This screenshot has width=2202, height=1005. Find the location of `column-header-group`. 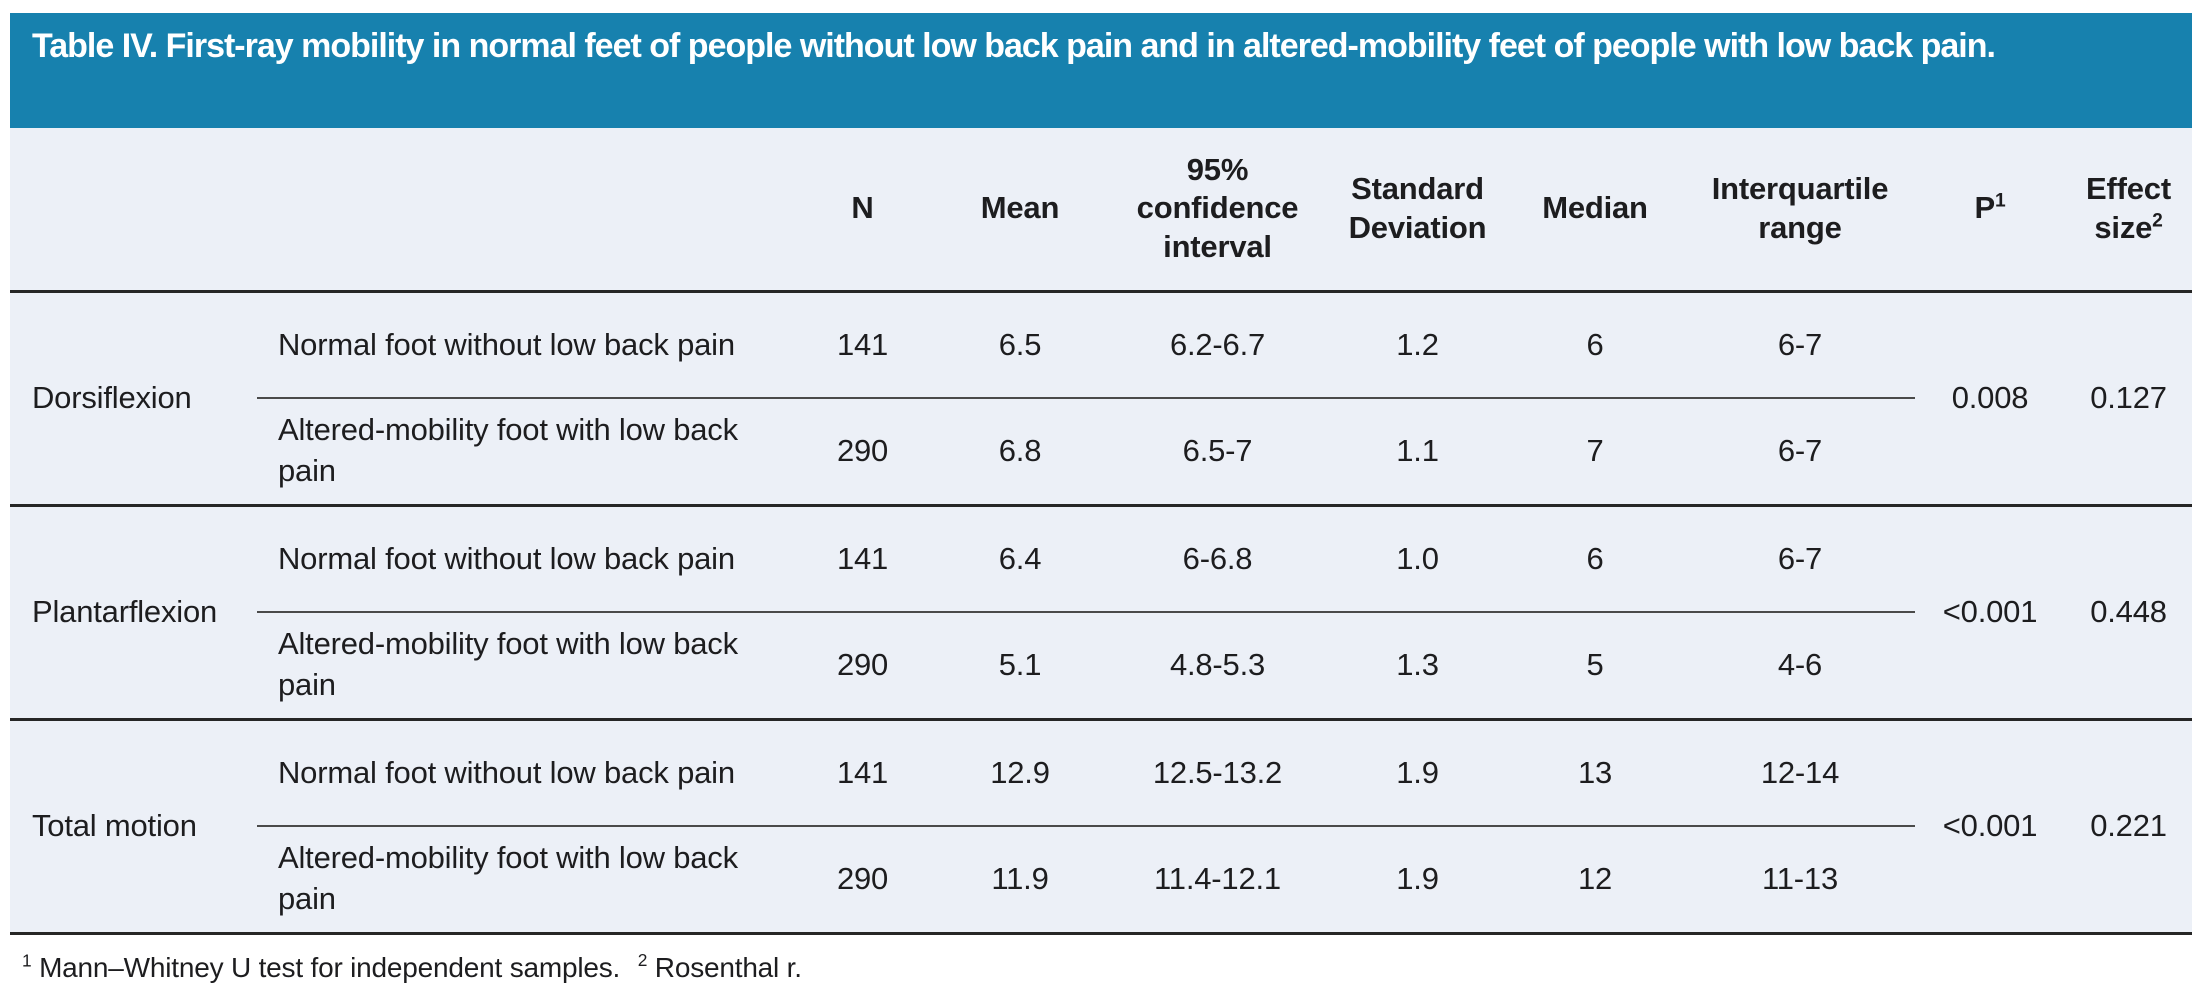

column-header-group is located at coordinates (133, 210).